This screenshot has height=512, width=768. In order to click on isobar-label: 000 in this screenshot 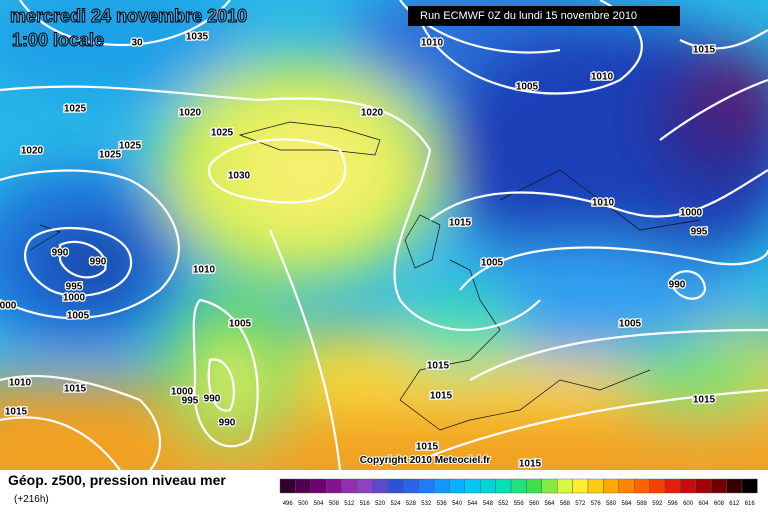, I will do `click(8, 306)`.